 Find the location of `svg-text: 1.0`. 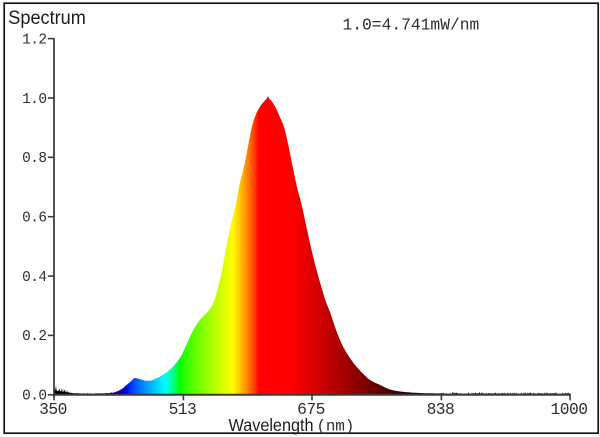

svg-text: 1.0 is located at coordinates (34, 100).